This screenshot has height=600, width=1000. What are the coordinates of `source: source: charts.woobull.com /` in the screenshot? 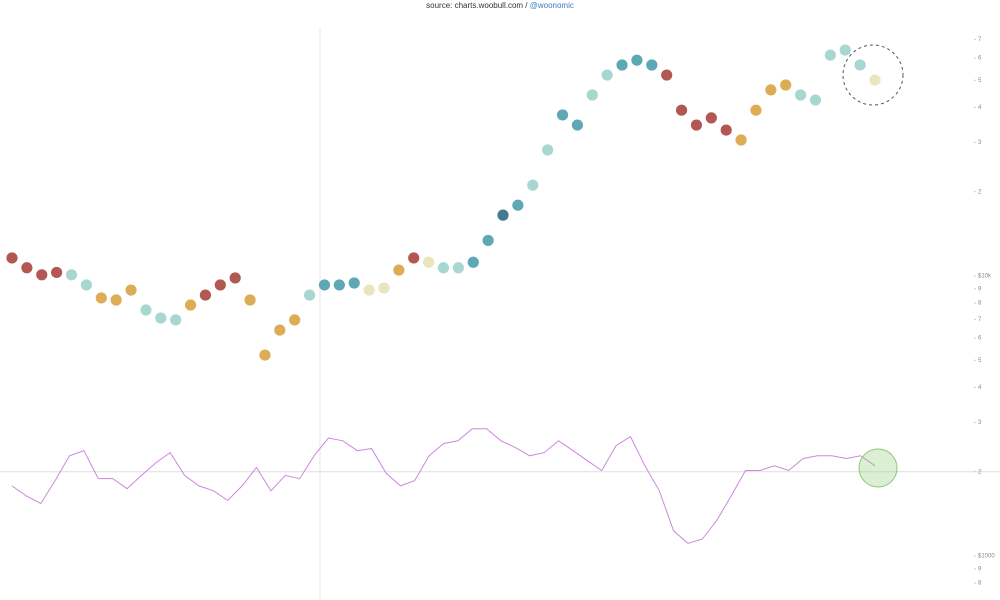 It's located at (477, 5).